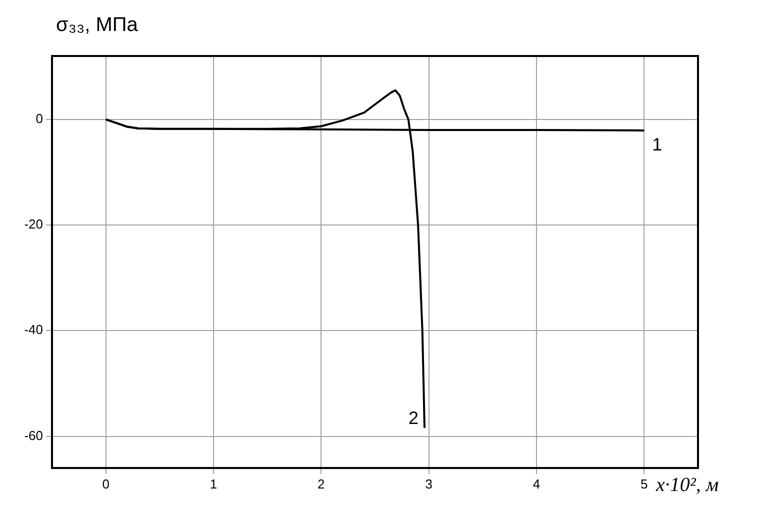 This screenshot has height=508, width=760. What do you see at coordinates (33, 330) in the screenshot?
I see `y-tick-label: -40` at bounding box center [33, 330].